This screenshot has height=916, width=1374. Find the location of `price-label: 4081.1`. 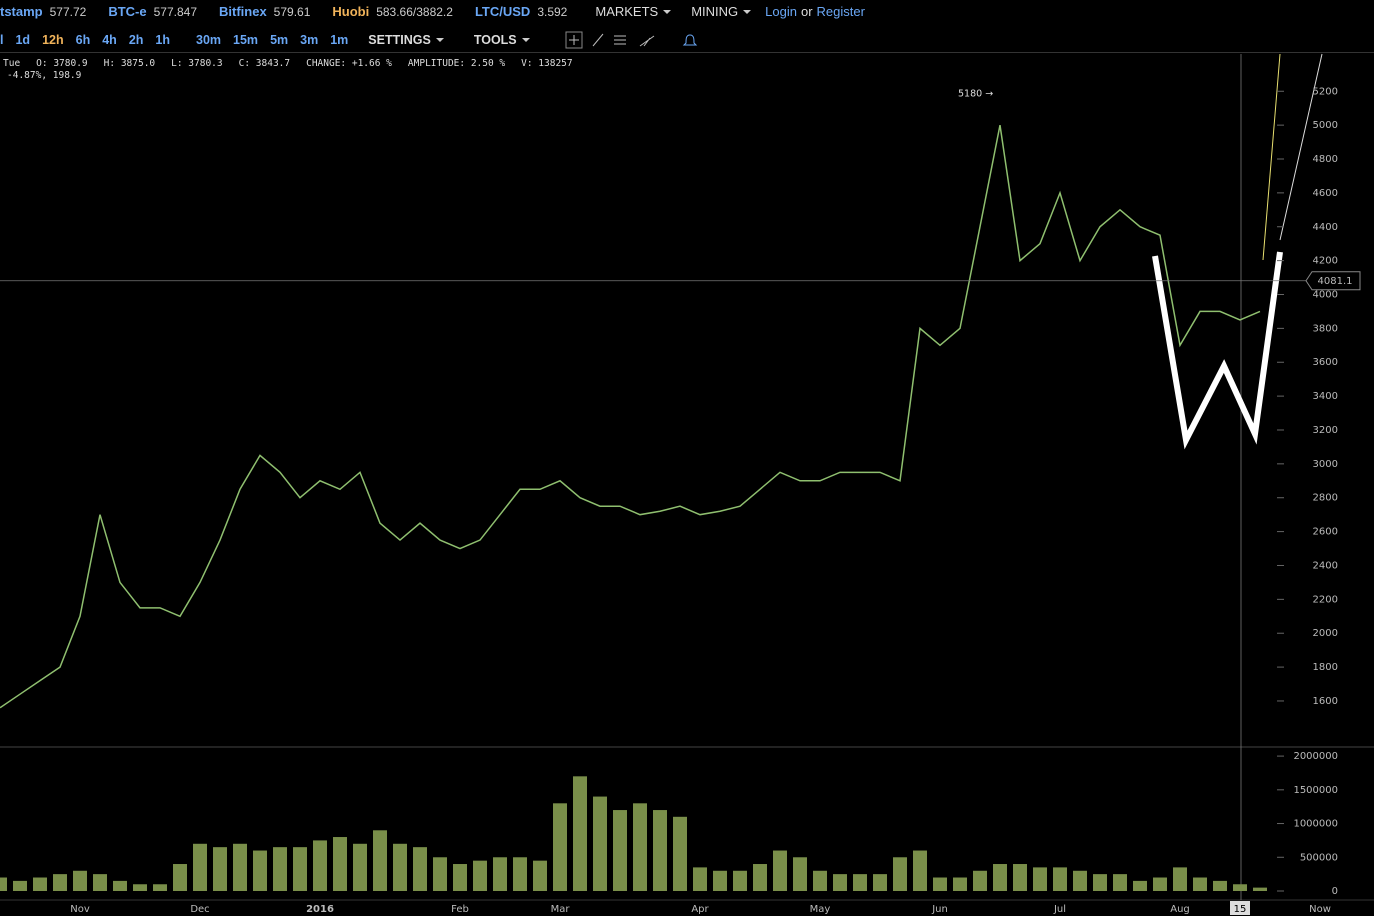

price-label: 4081.1 is located at coordinates (1335, 281).